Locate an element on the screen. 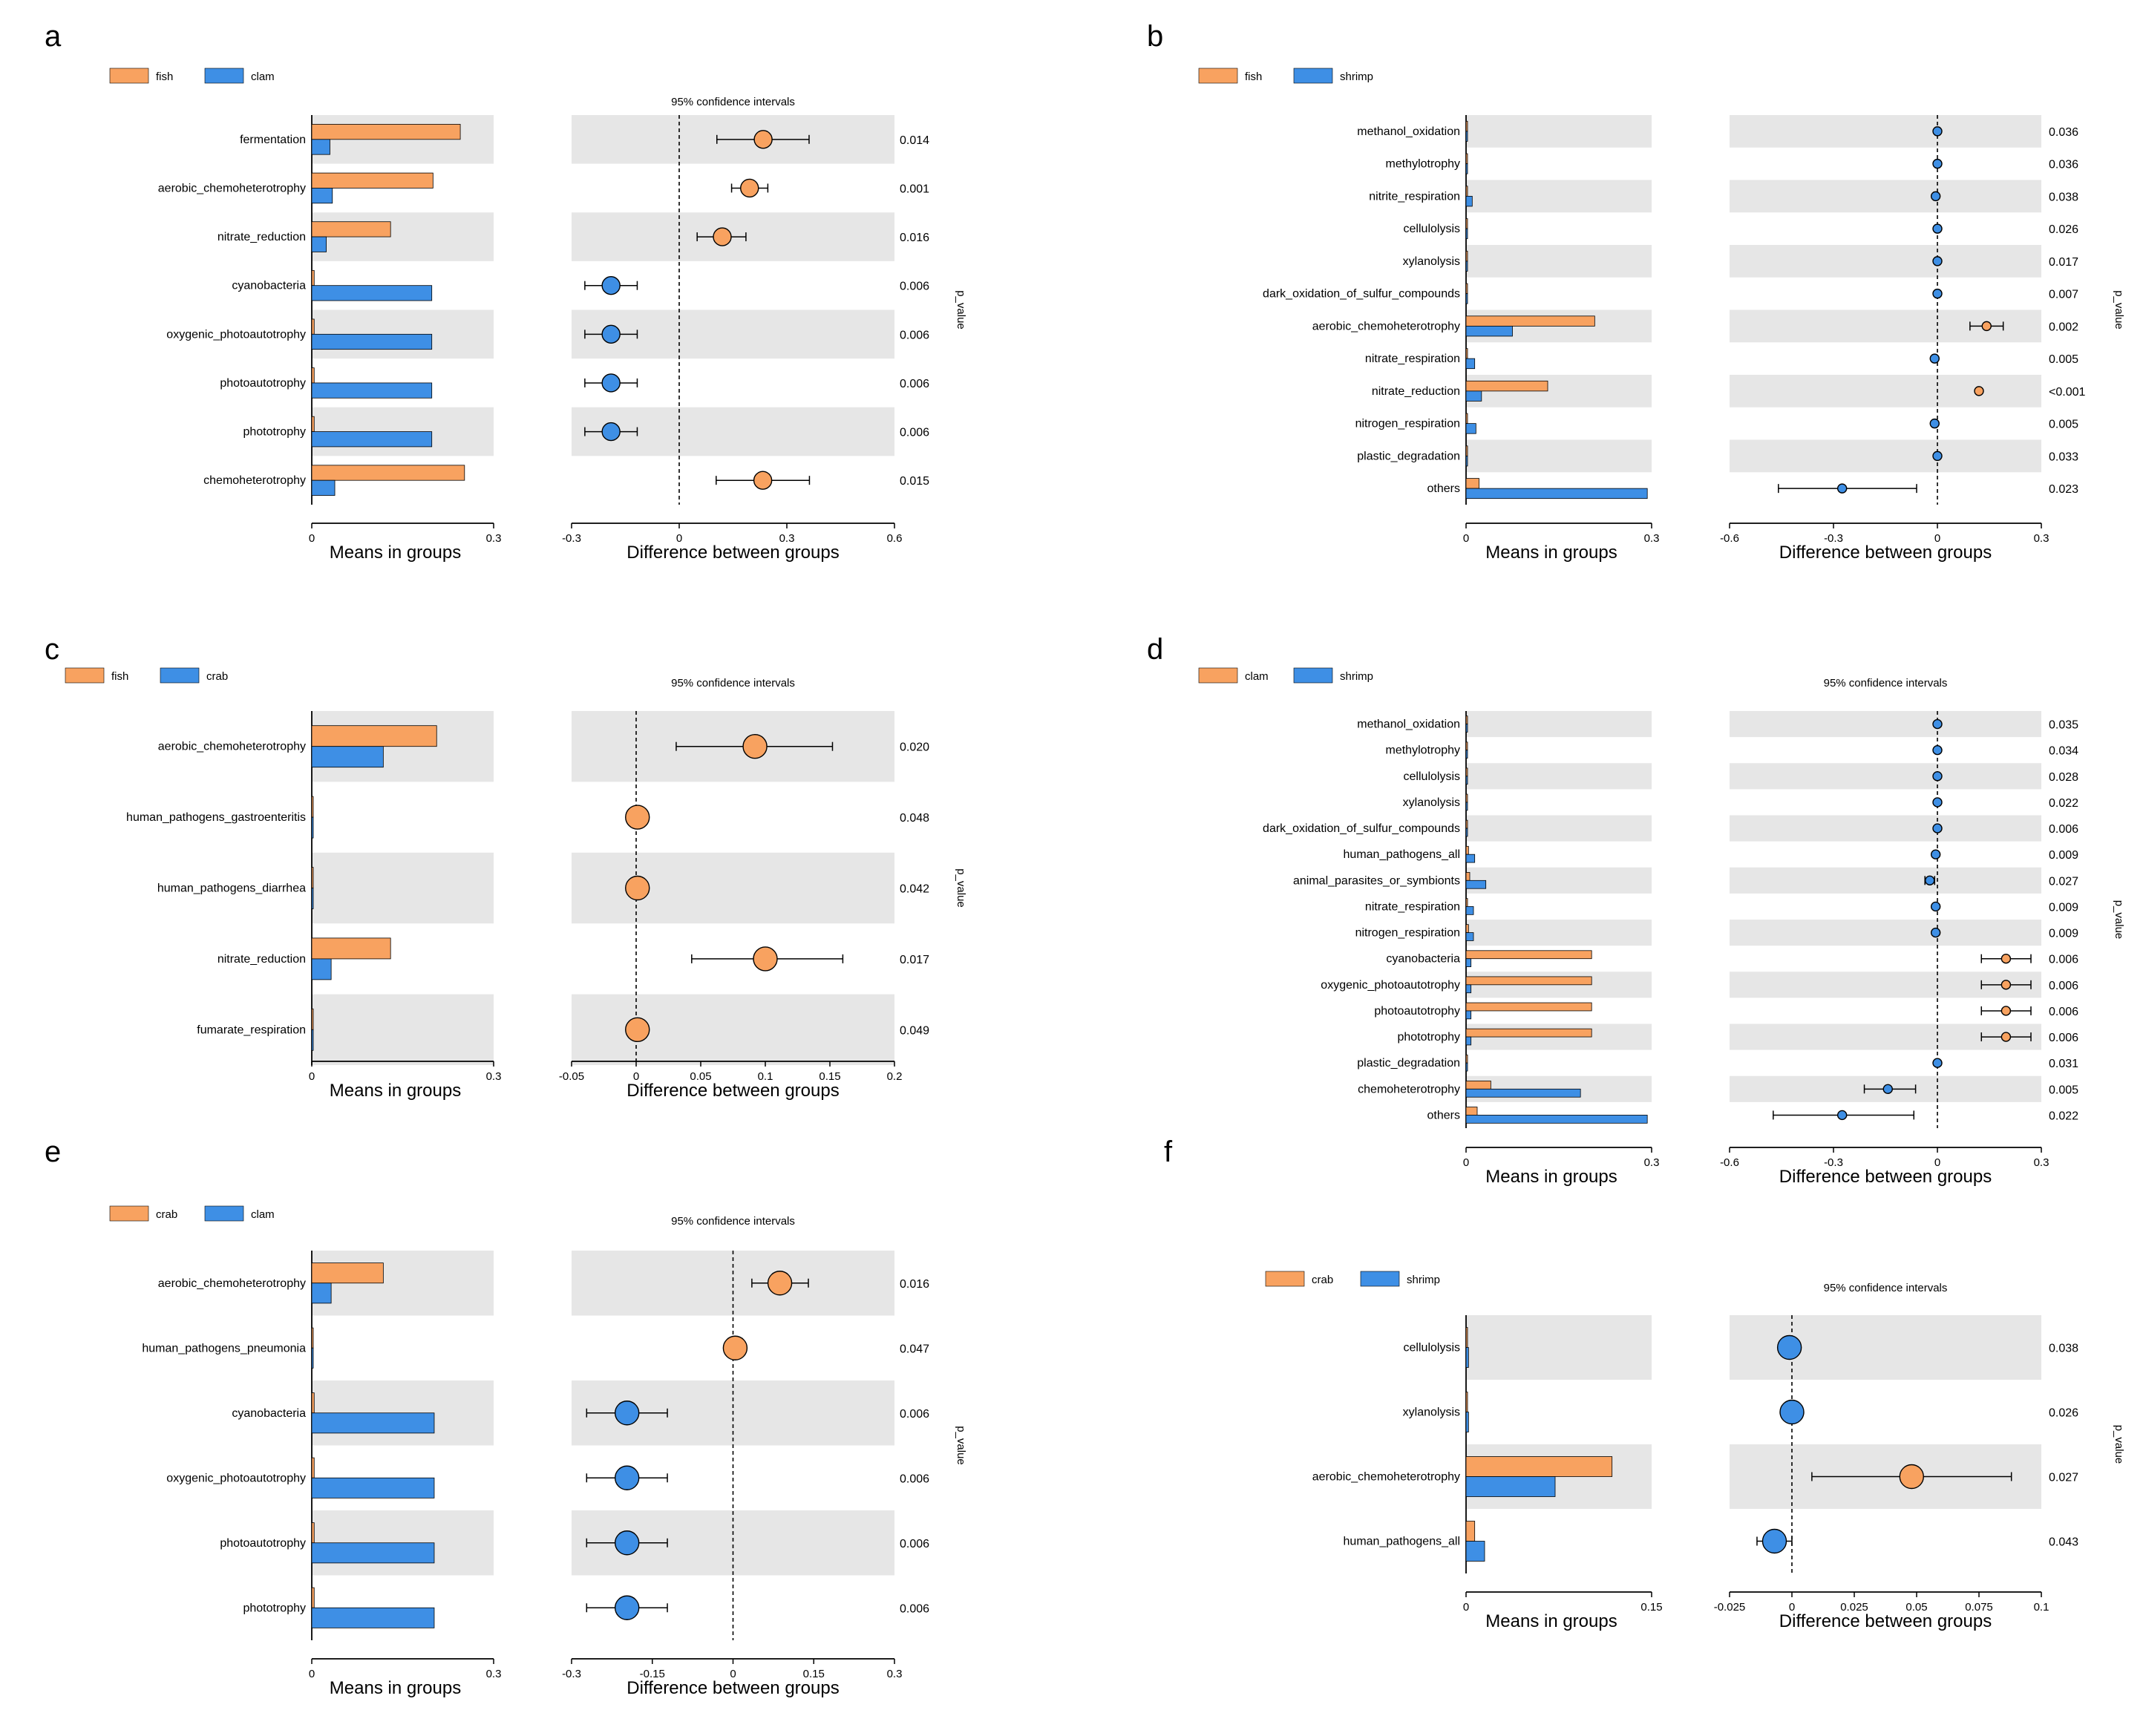 This screenshot has height=1736, width=2146. diff-axis-title: Difference between groups is located at coordinates (1886, 1621).